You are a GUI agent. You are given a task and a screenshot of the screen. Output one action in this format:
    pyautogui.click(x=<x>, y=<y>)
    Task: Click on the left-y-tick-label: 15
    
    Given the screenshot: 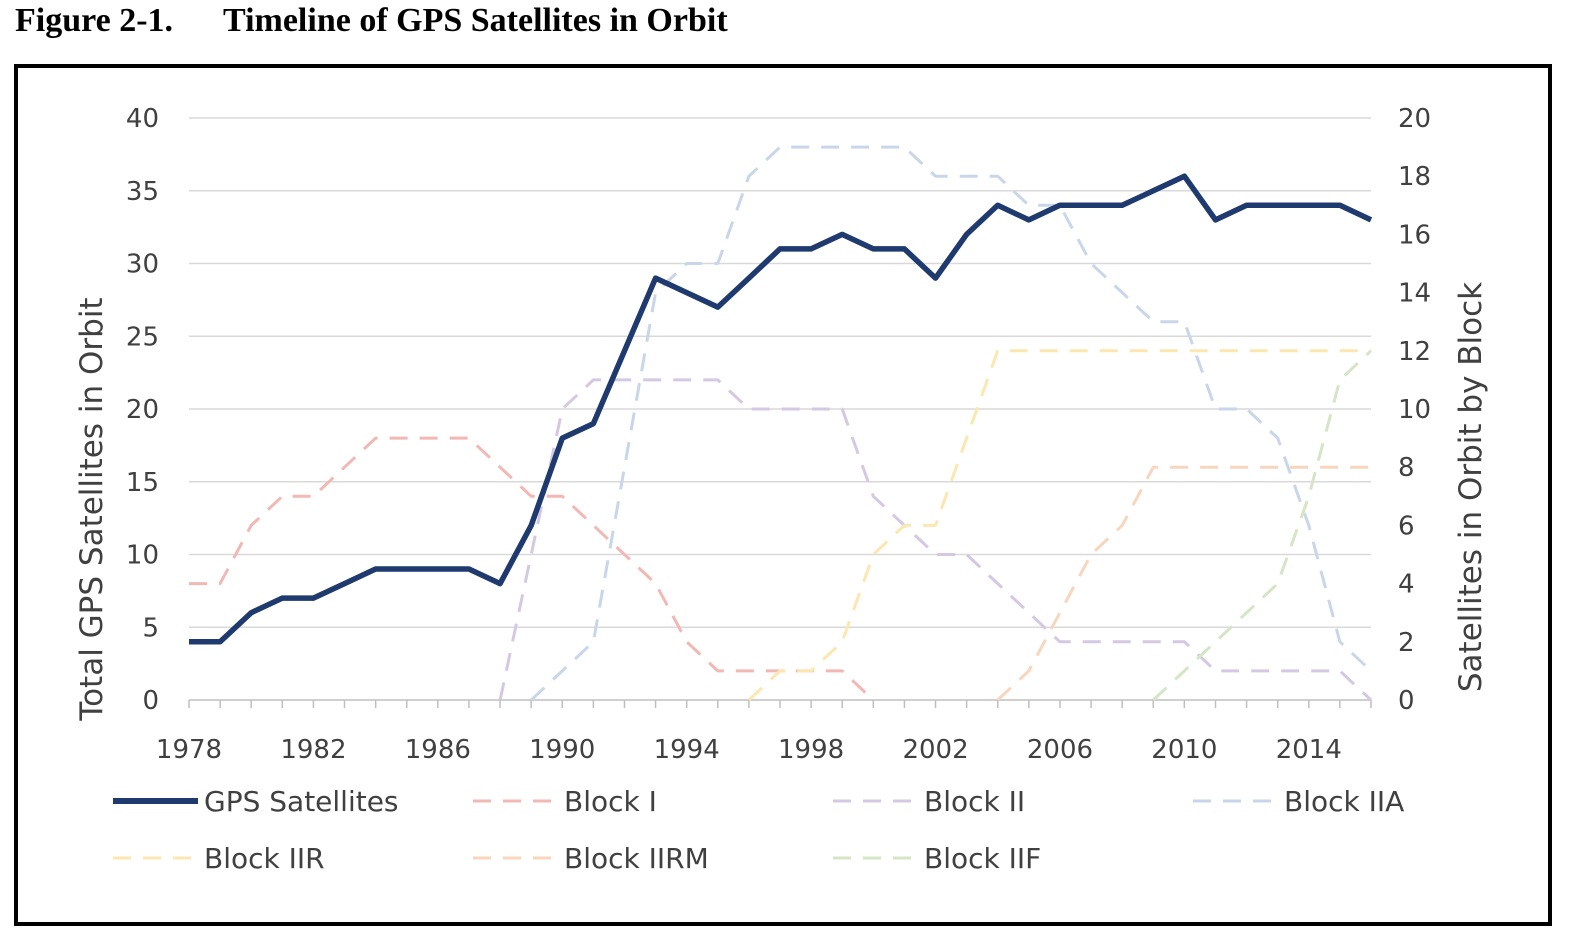 What is the action you would take?
    pyautogui.click(x=142, y=483)
    